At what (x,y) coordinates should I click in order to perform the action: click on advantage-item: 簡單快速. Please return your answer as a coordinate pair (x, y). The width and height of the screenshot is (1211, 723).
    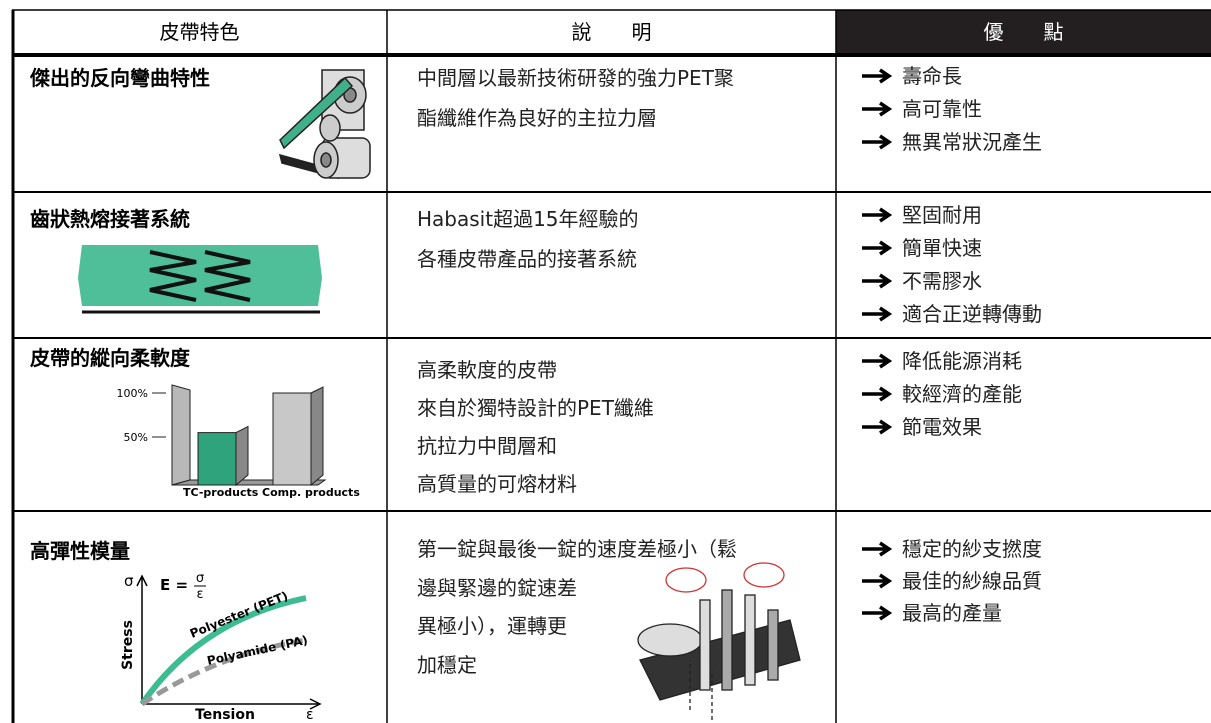
    Looking at the image, I should click on (942, 248).